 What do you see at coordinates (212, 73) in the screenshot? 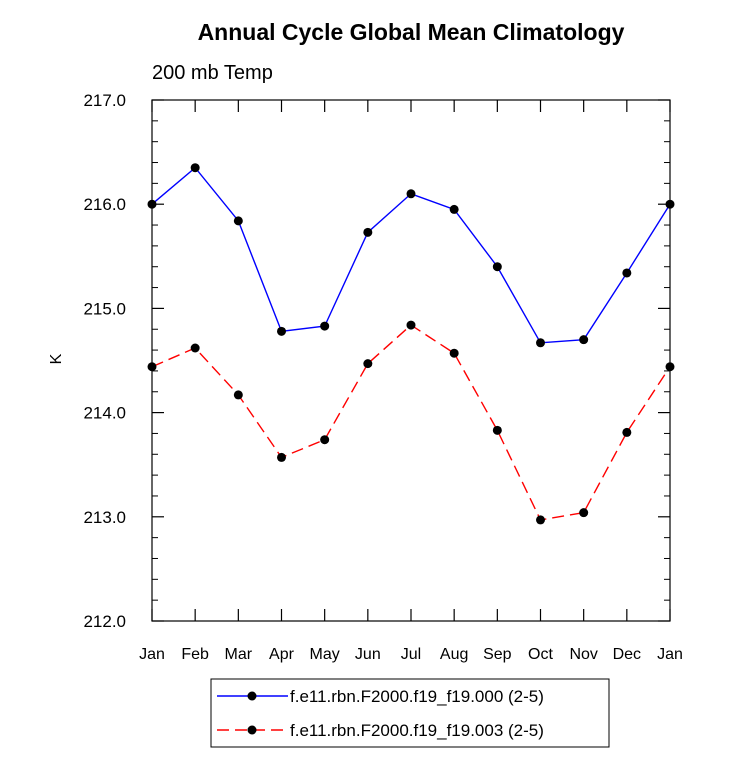
I see `chart-subtitle: 200 mb Temp` at bounding box center [212, 73].